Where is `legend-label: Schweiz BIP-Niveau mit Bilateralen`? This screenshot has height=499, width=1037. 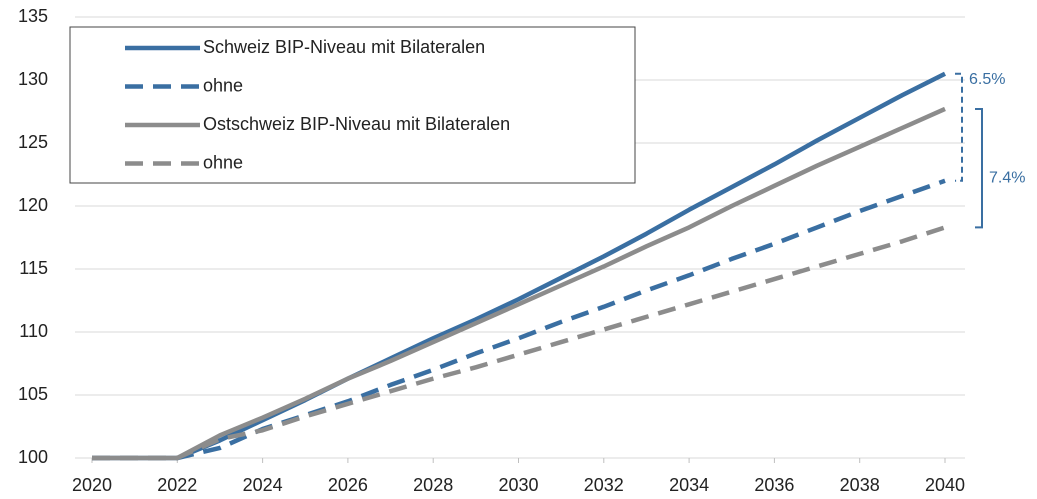 legend-label: Schweiz BIP-Niveau mit Bilateralen is located at coordinates (344, 47).